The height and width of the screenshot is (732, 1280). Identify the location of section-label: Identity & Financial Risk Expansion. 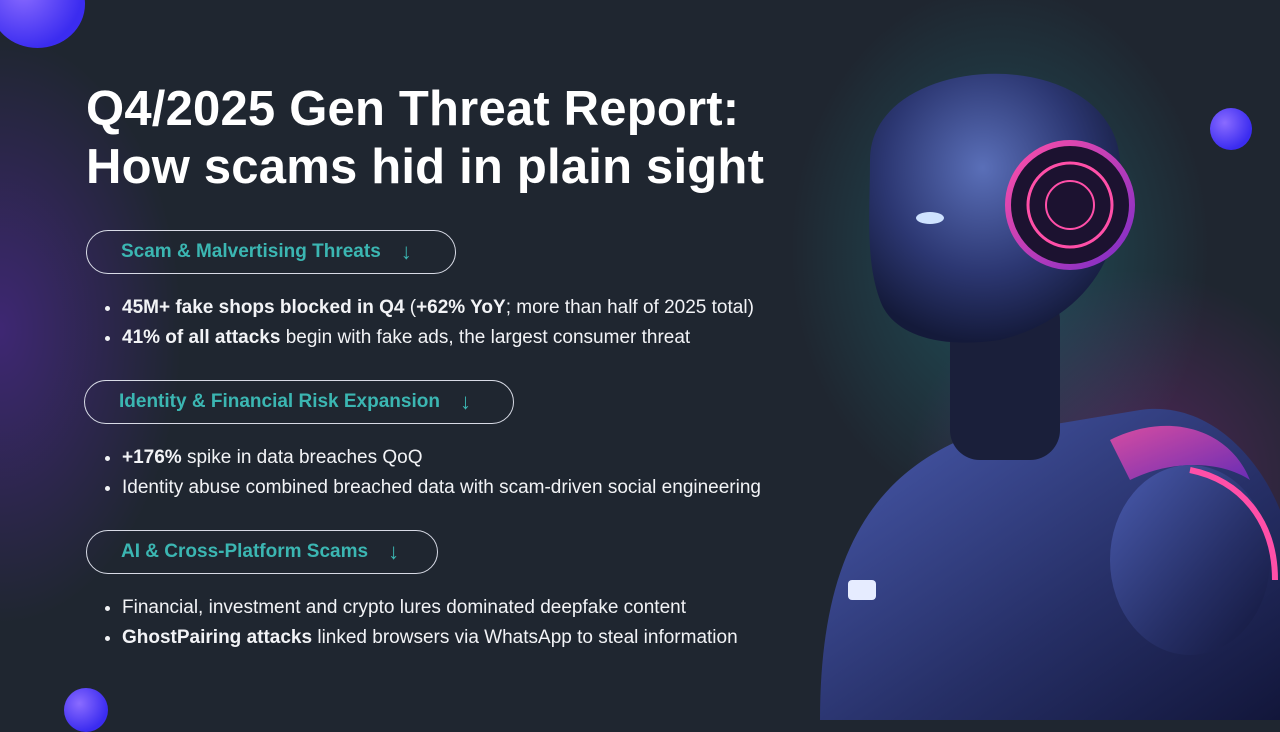
(279, 401).